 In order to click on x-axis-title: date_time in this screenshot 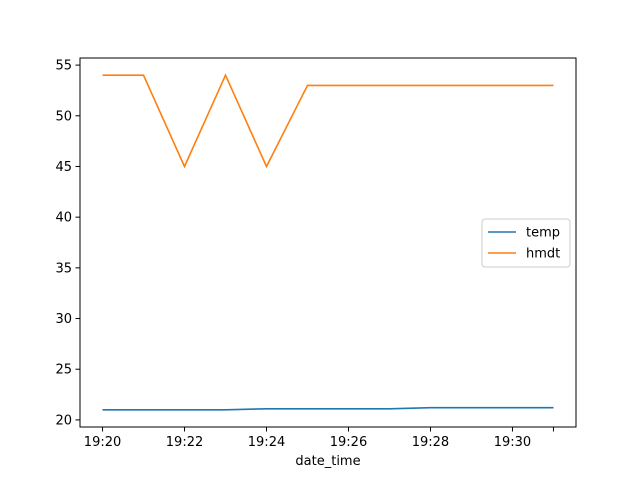, I will do `click(327, 461)`.